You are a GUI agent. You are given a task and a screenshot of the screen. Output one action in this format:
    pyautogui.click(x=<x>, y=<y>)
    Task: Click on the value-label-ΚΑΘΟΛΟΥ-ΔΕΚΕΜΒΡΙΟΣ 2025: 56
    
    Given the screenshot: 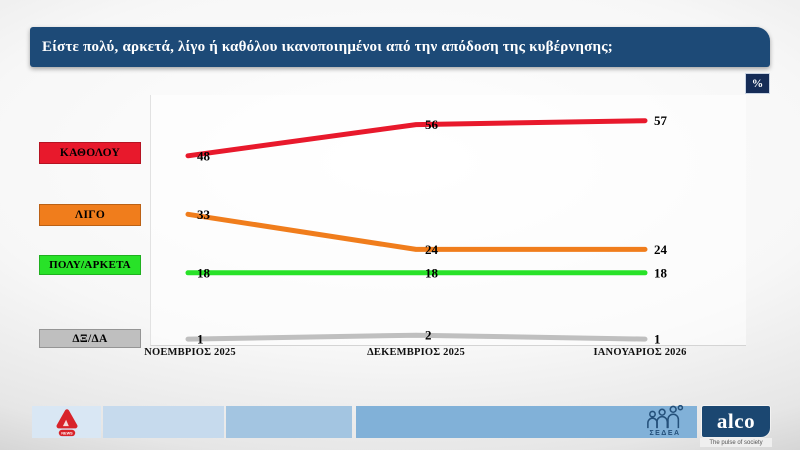 What is the action you would take?
    pyautogui.click(x=432, y=124)
    